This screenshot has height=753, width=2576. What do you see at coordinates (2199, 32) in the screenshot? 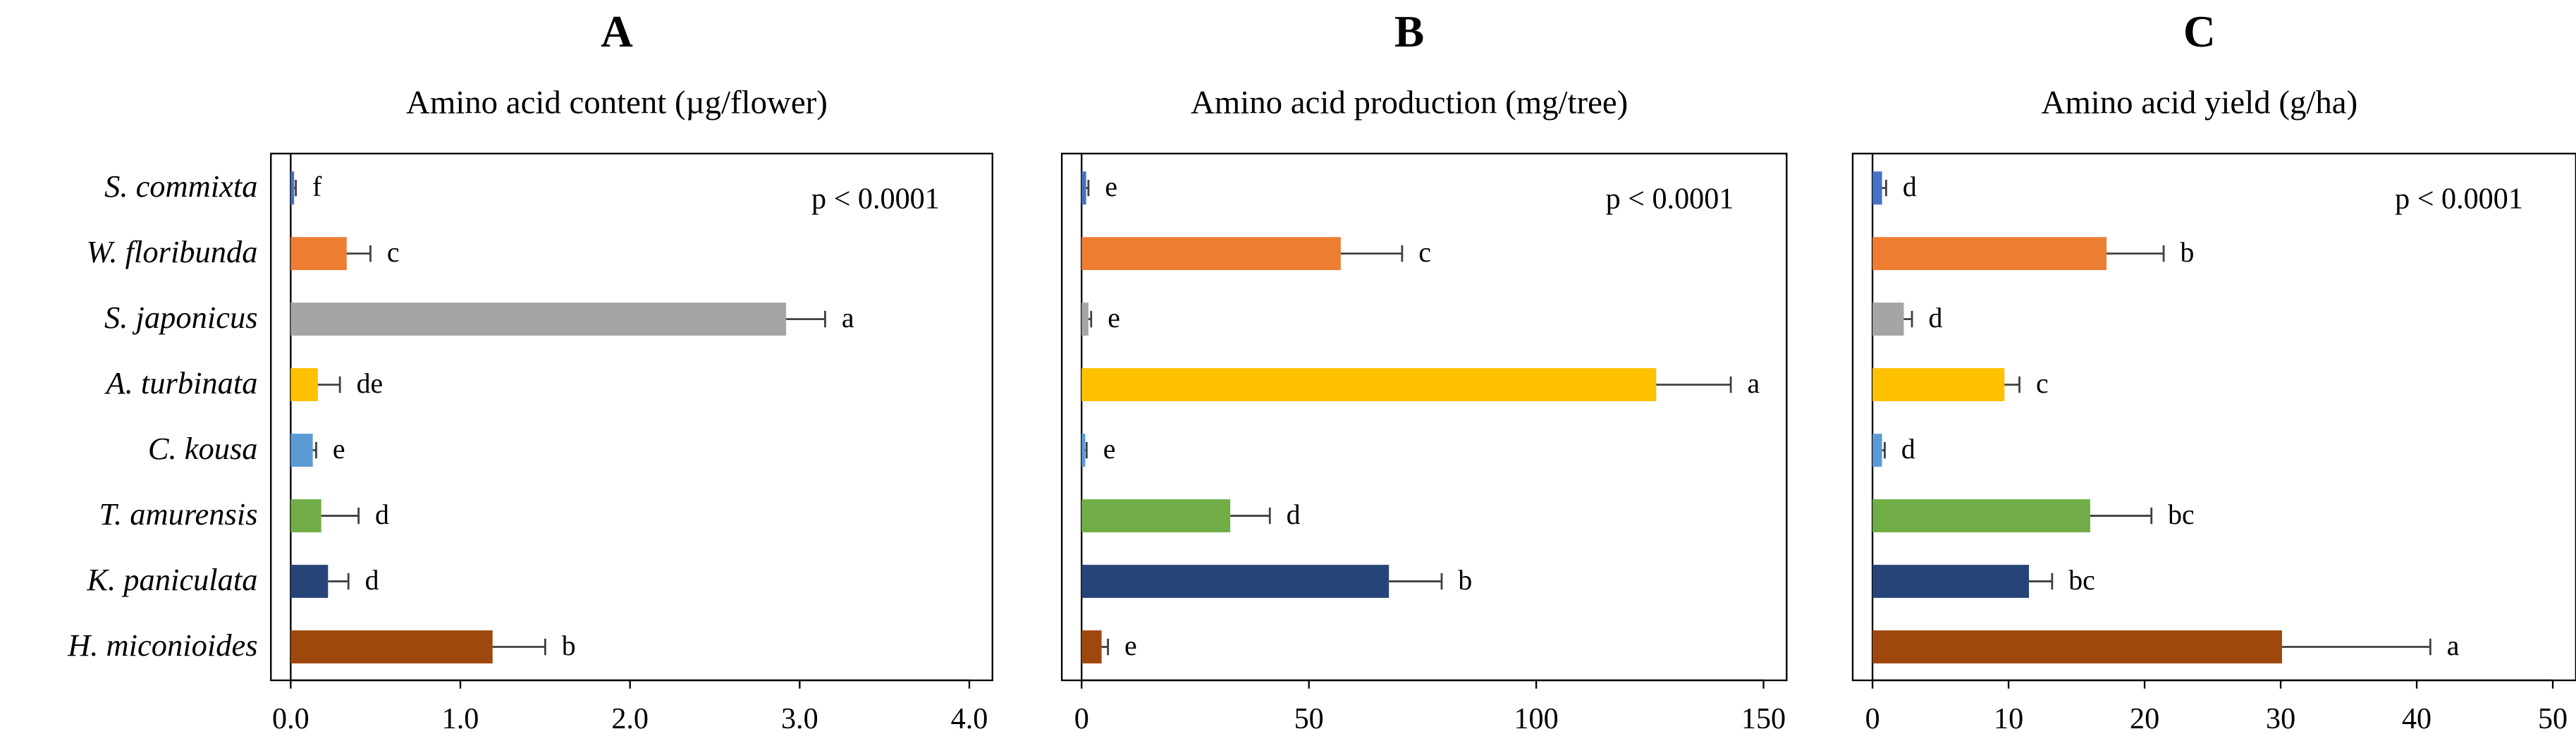
I see `panel-title: C` at bounding box center [2199, 32].